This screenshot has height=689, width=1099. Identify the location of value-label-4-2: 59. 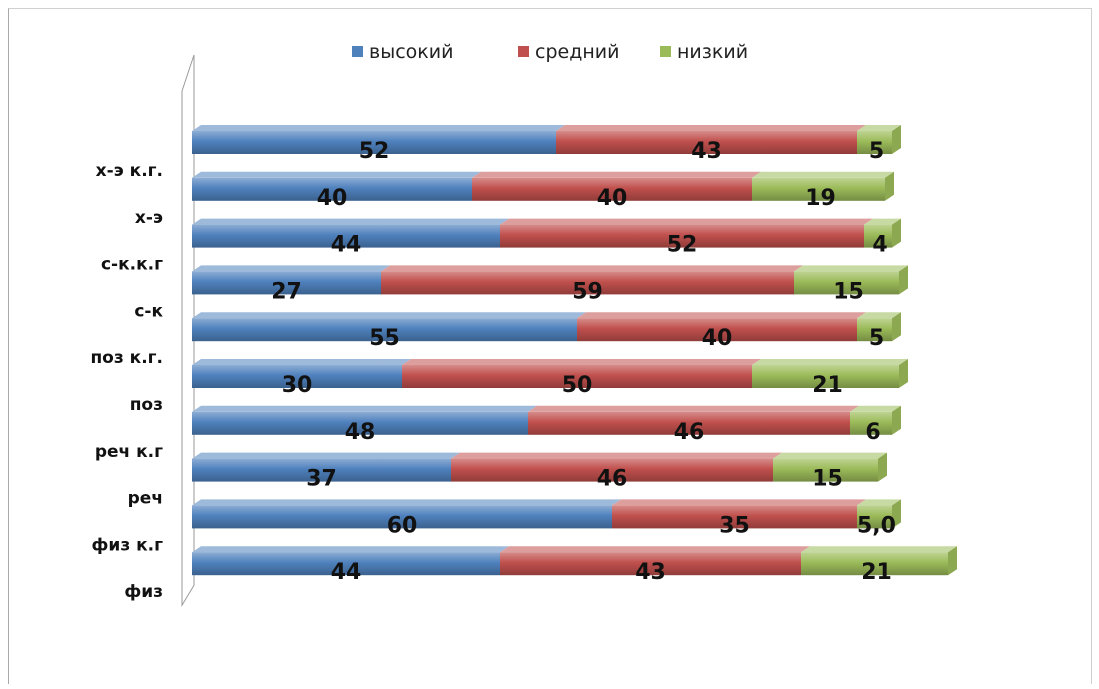
(587, 291).